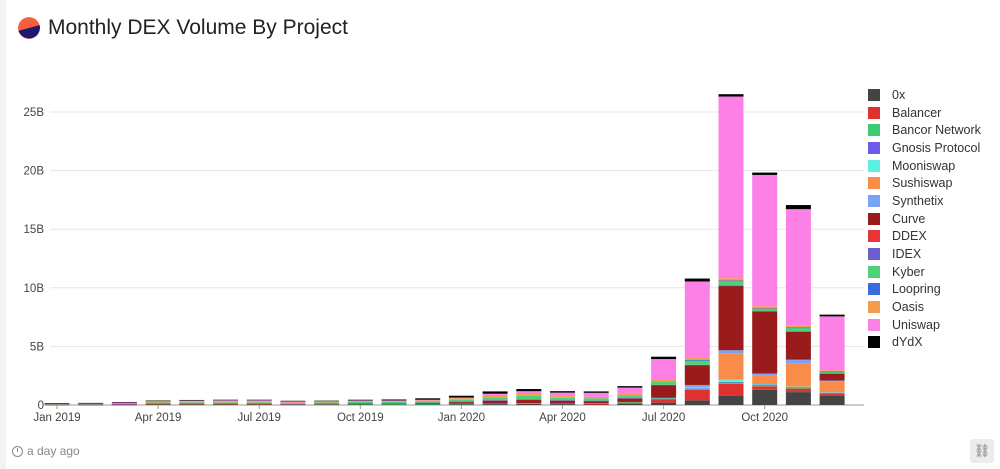 The image size is (1000, 469). Describe the element at coordinates (832, 387) in the screenshot. I see `bar-segment-sushiswap` at that location.